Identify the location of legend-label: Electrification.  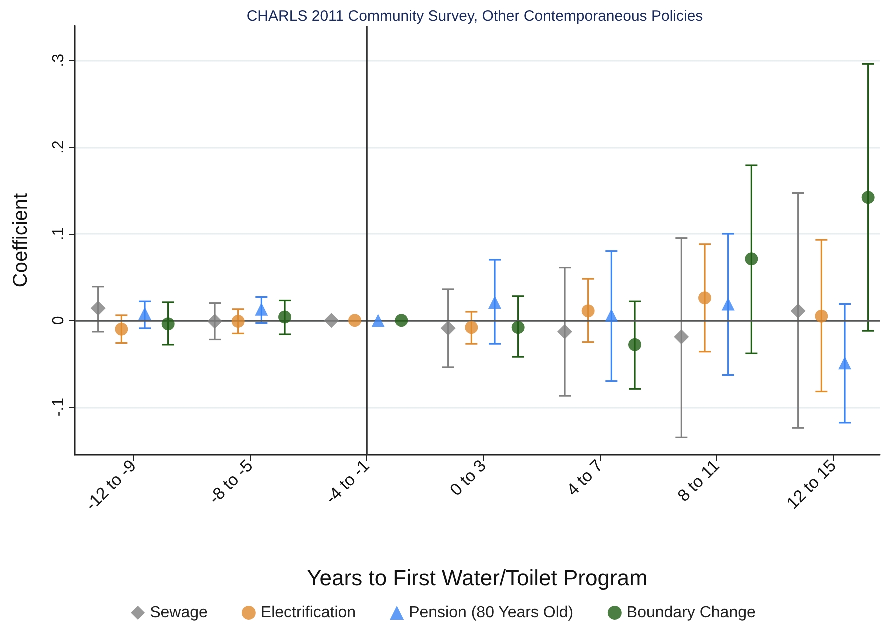
(308, 613).